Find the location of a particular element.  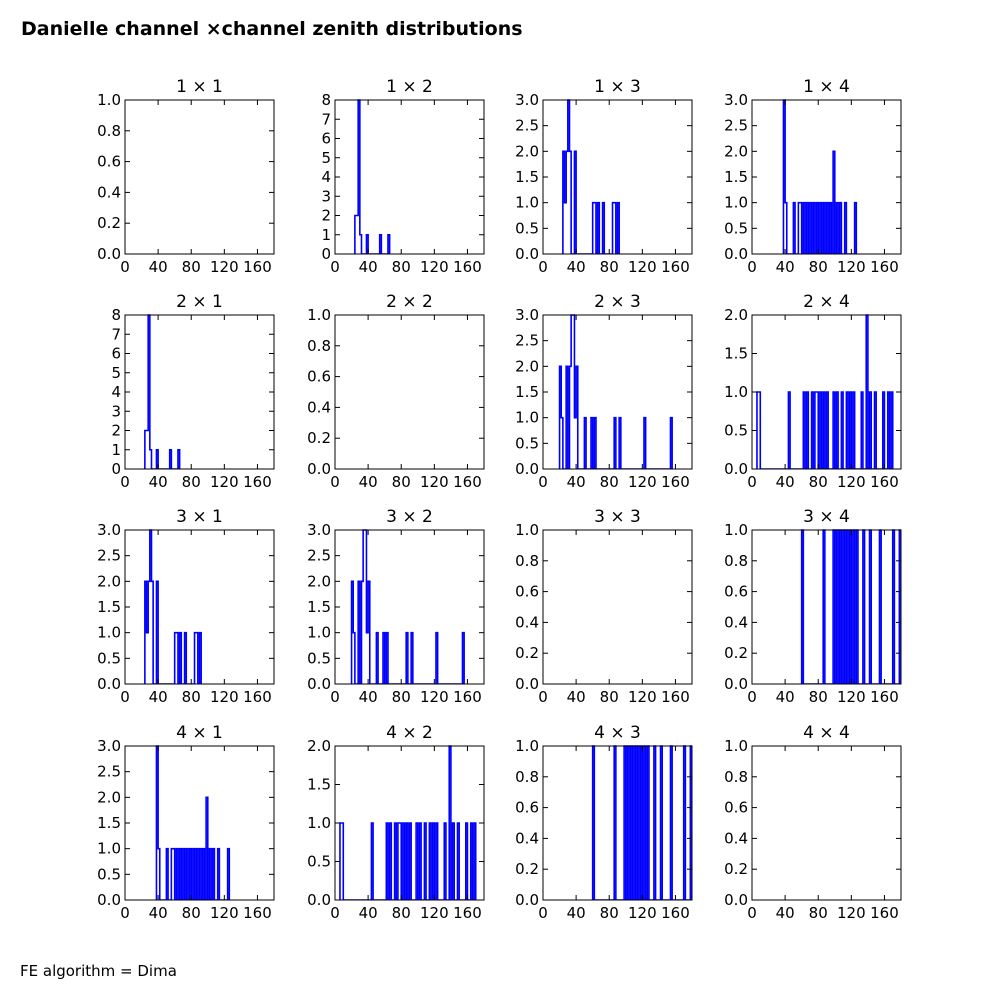

y-tick-label: 2.5 is located at coordinates (319, 556).